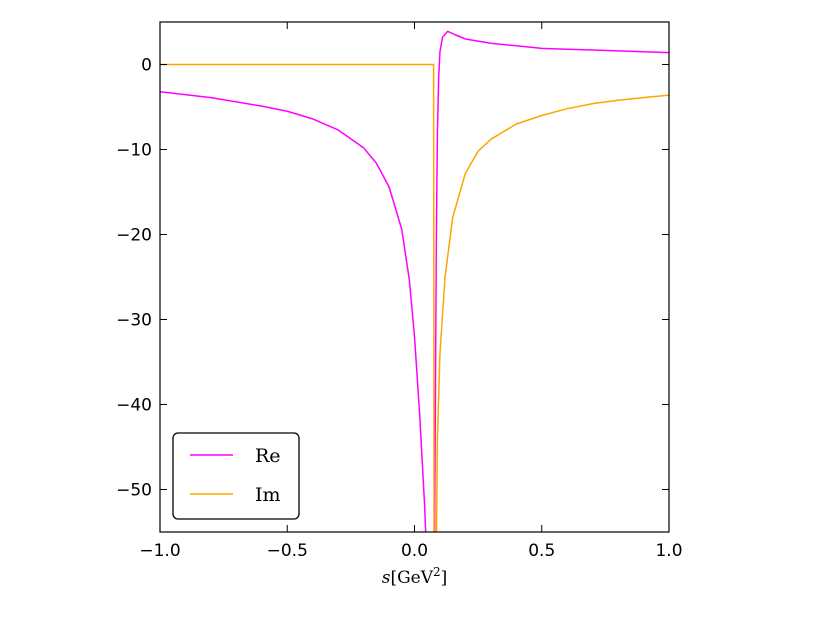 The image size is (830, 623). Describe the element at coordinates (159, 551) in the screenshot. I see `x-tick-label: −1.0` at that location.